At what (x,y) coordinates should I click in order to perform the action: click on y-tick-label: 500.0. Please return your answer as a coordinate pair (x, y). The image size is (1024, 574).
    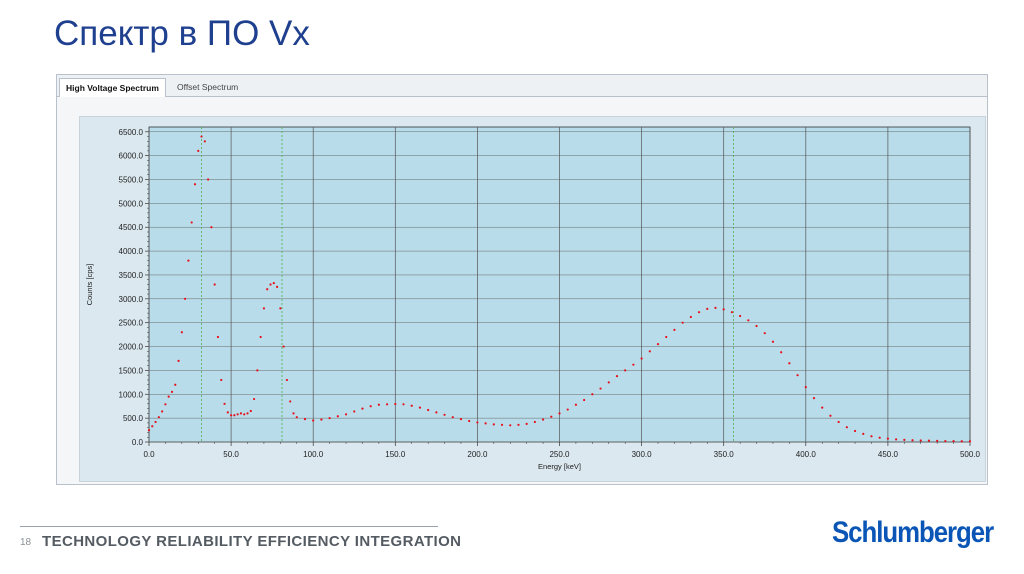
    Looking at the image, I should click on (133, 418).